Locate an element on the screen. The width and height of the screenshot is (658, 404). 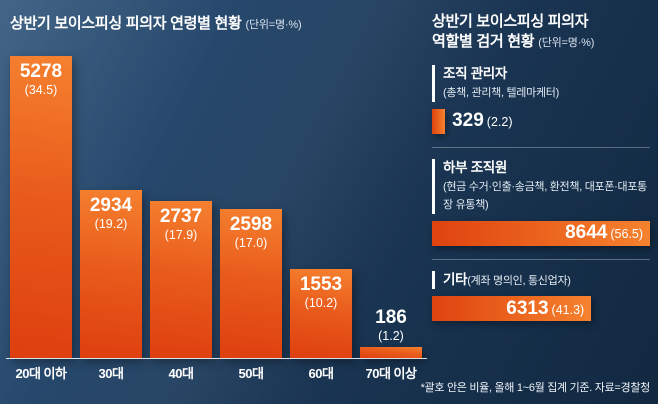
role-chart-unit: (단위=명·%) is located at coordinates (566, 43).